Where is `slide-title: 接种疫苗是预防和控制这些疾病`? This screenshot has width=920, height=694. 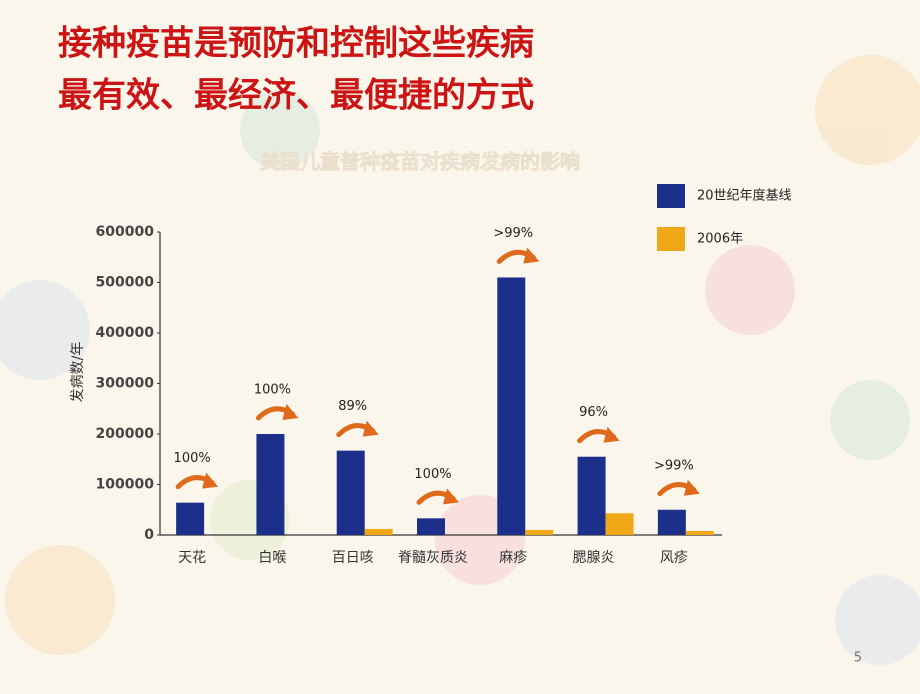 slide-title: 接种疫苗是预防和控制这些疾病 is located at coordinates (296, 44).